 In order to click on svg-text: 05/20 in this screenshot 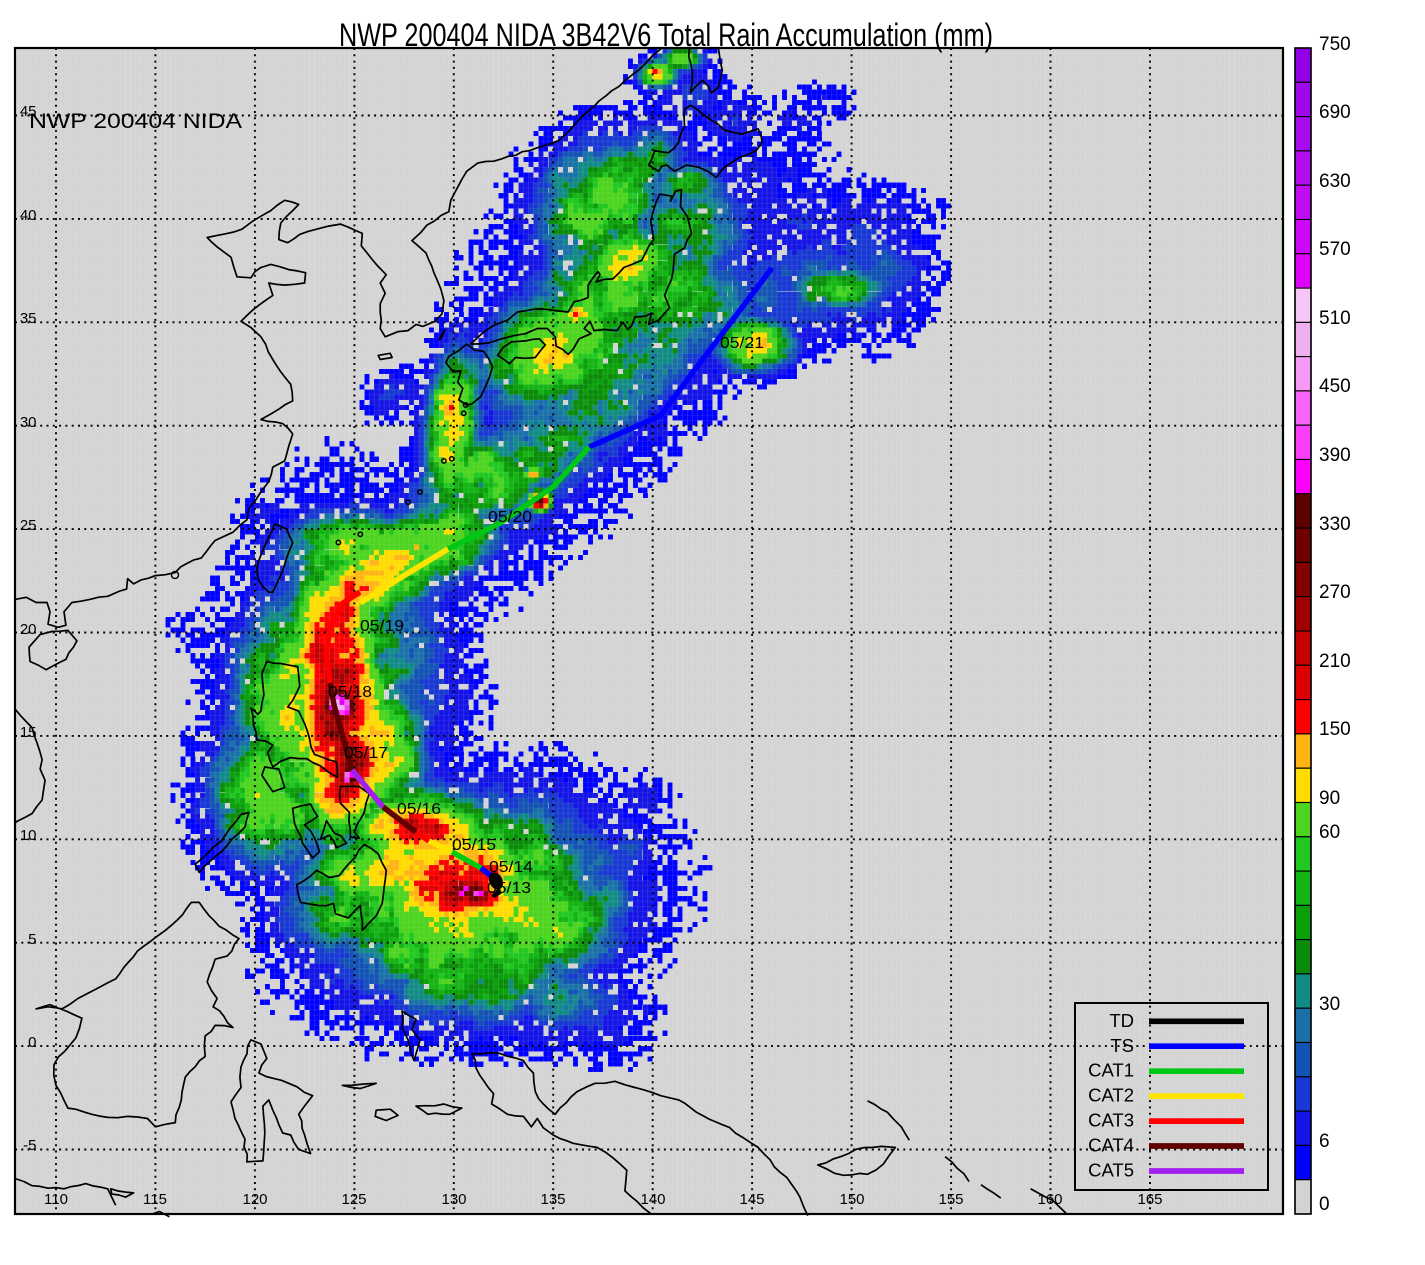, I will do `click(510, 517)`.